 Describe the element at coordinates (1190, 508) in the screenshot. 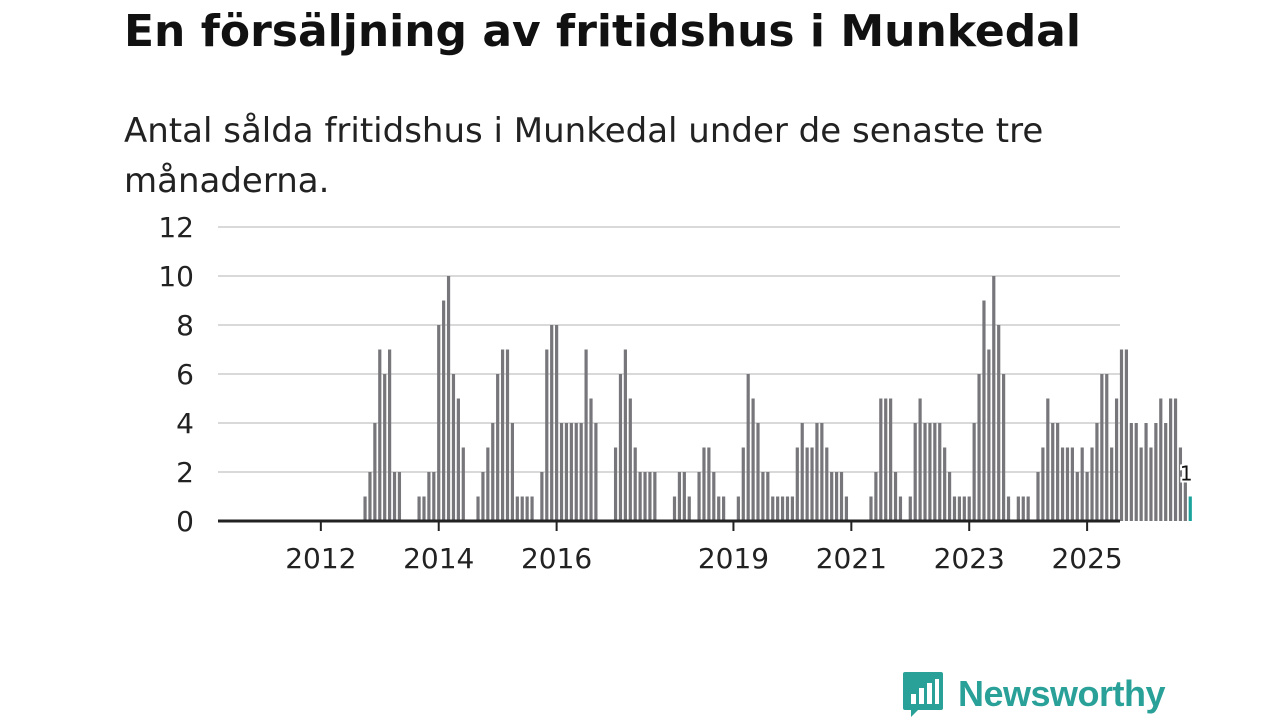

I see `bar-latest` at that location.